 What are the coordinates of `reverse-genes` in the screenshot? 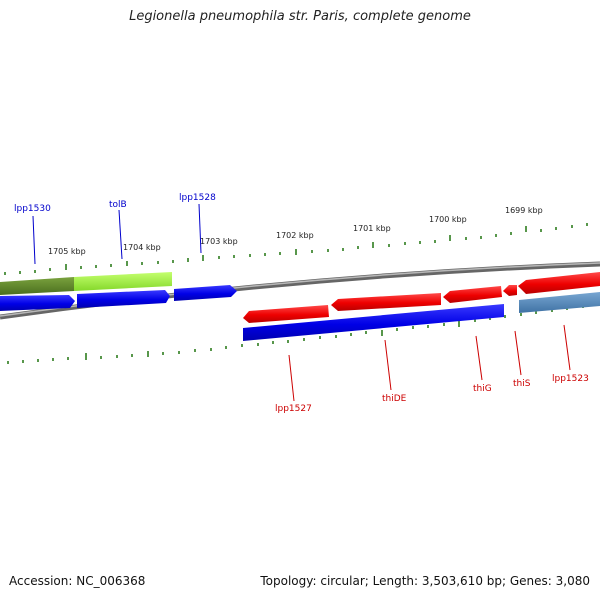 It's located at (421, 297).